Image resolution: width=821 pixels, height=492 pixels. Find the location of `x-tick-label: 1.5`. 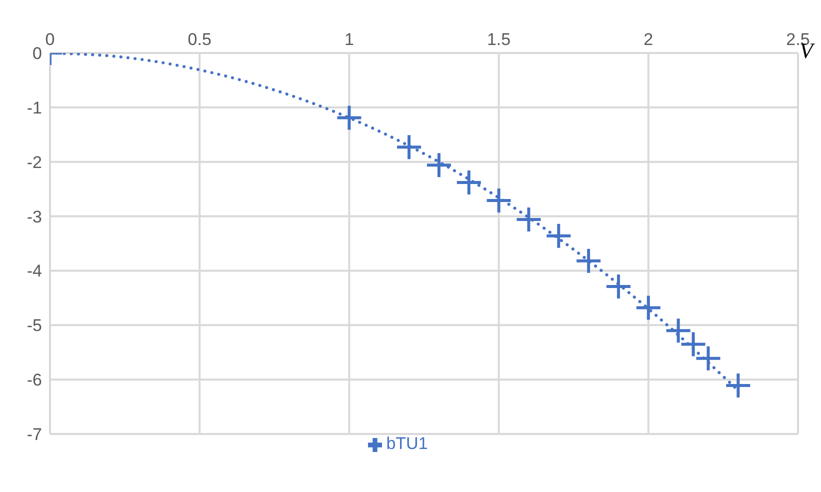

x-tick-label: 1.5 is located at coordinates (498, 39).